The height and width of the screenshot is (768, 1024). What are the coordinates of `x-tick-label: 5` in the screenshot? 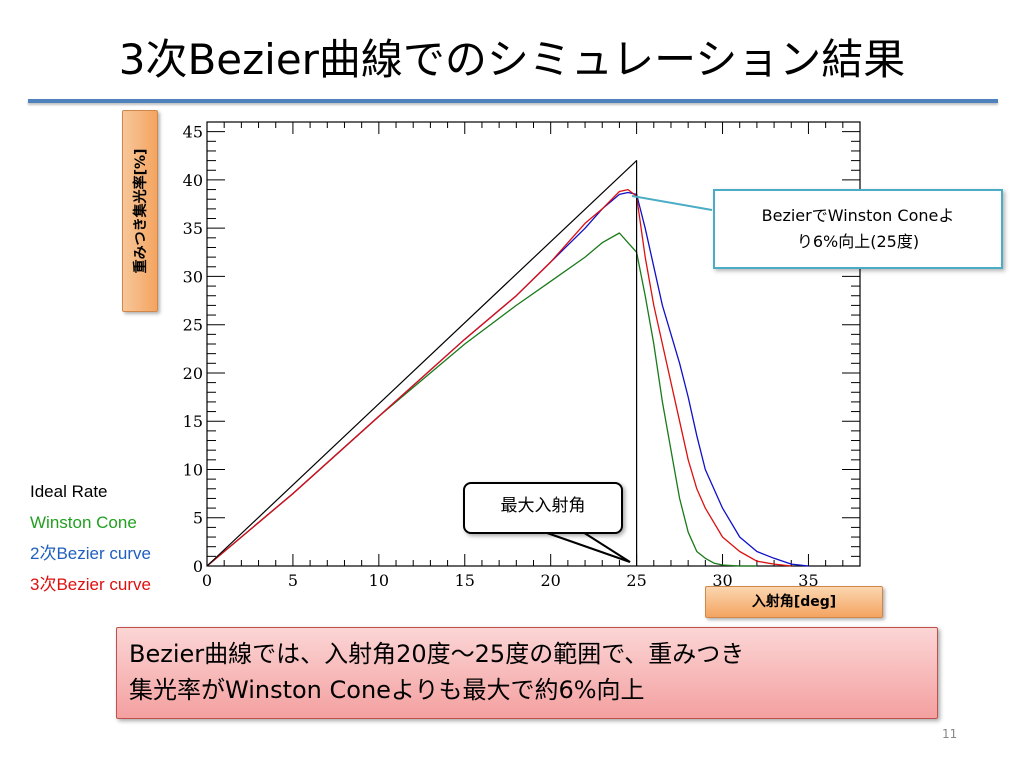 It's located at (293, 580).